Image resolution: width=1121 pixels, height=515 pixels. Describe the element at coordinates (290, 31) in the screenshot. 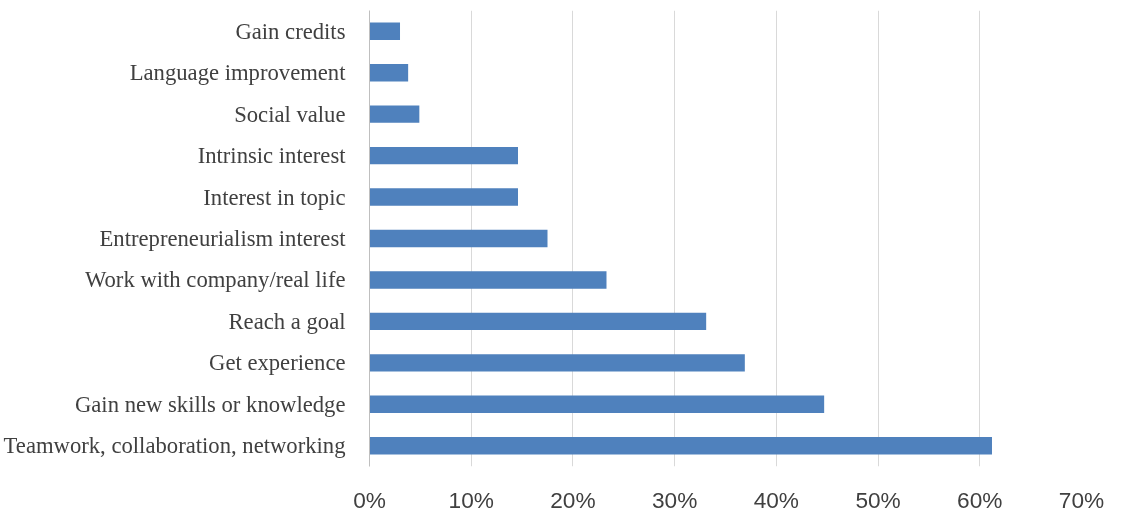

I see `y-tick-label: Gain credits` at that location.